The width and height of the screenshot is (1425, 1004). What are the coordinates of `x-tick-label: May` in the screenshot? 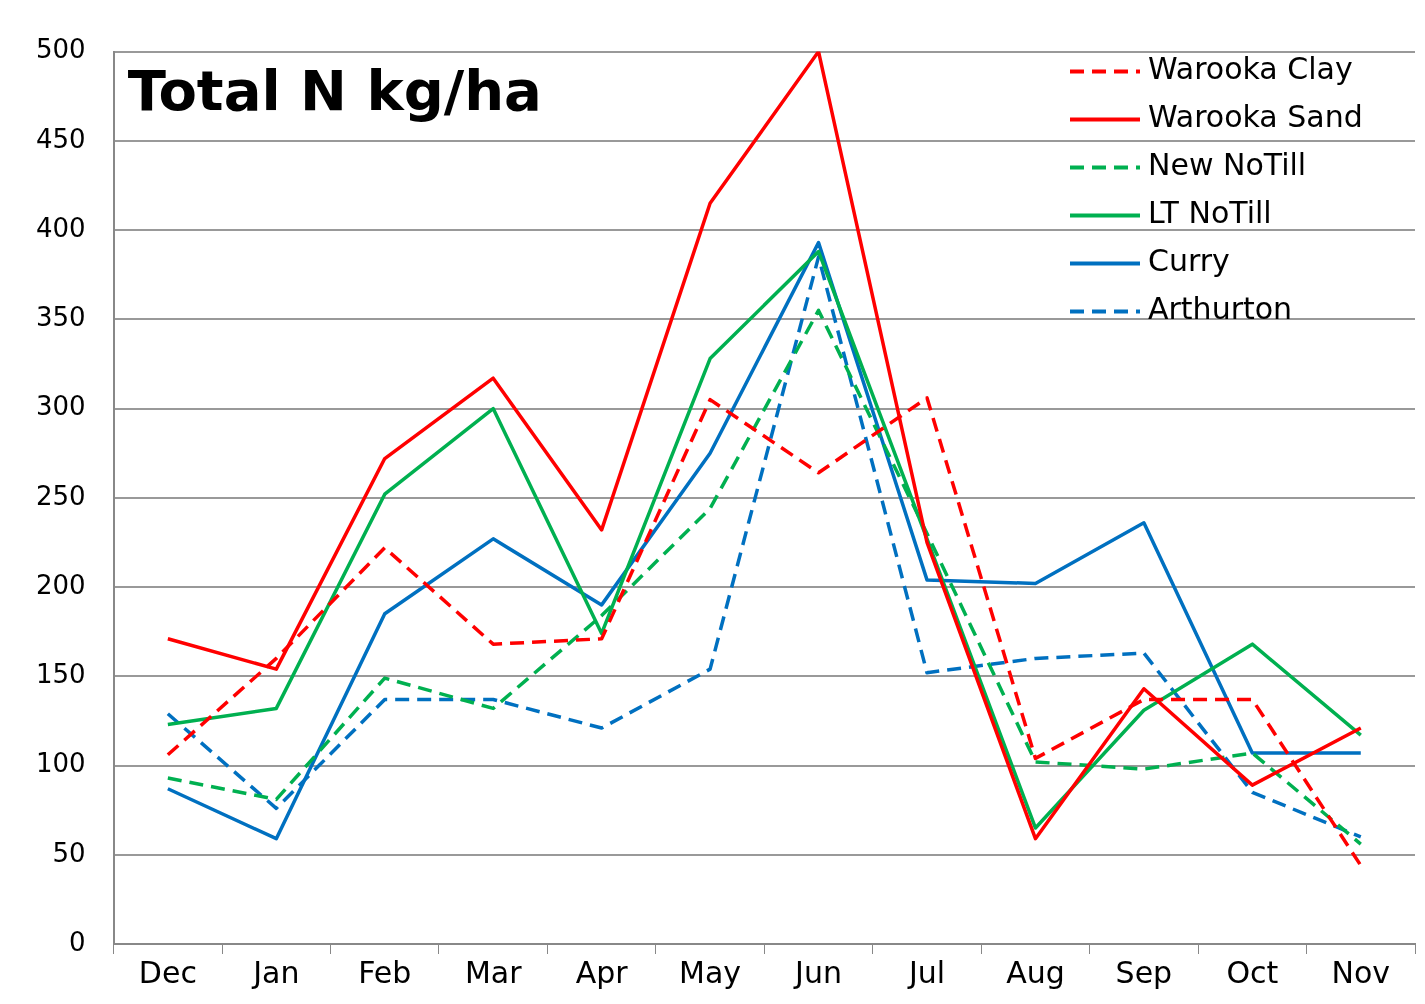 It's located at (710, 972).